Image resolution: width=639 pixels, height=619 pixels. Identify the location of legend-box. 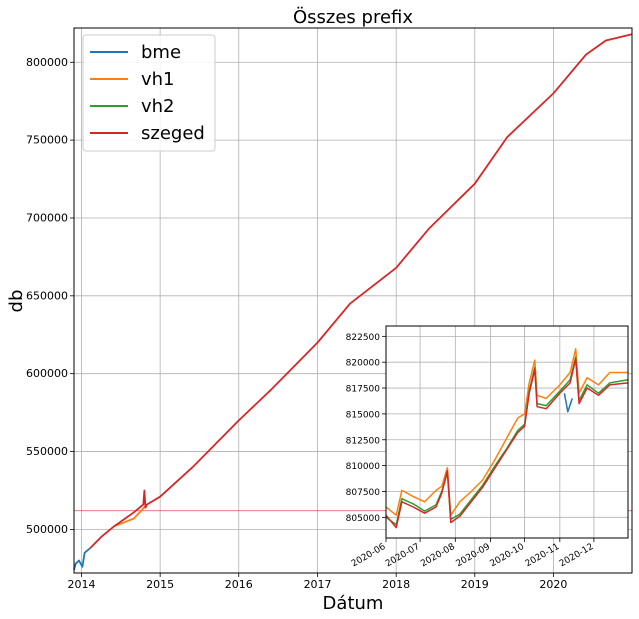
(149, 93).